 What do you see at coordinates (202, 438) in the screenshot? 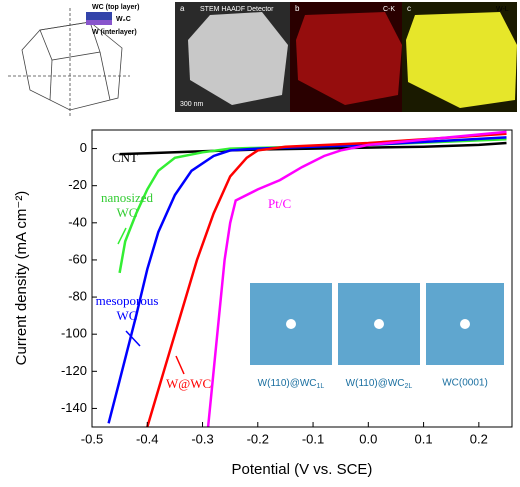
I see `x-tick-label: -0.3` at bounding box center [202, 438].